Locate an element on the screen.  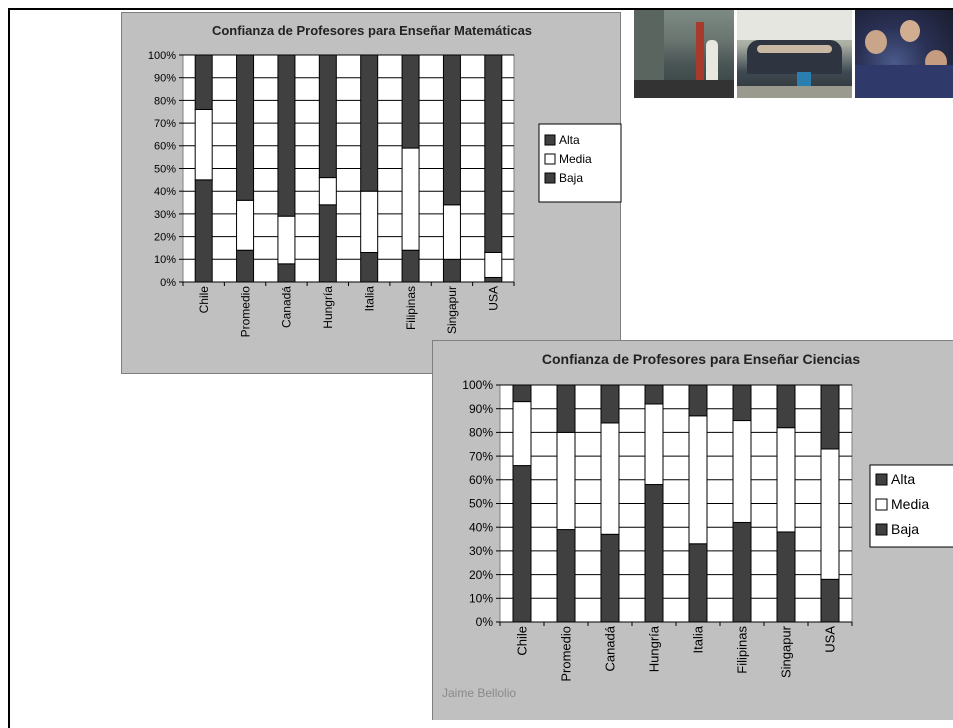
school-building-photo is located at coordinates (684, 54).